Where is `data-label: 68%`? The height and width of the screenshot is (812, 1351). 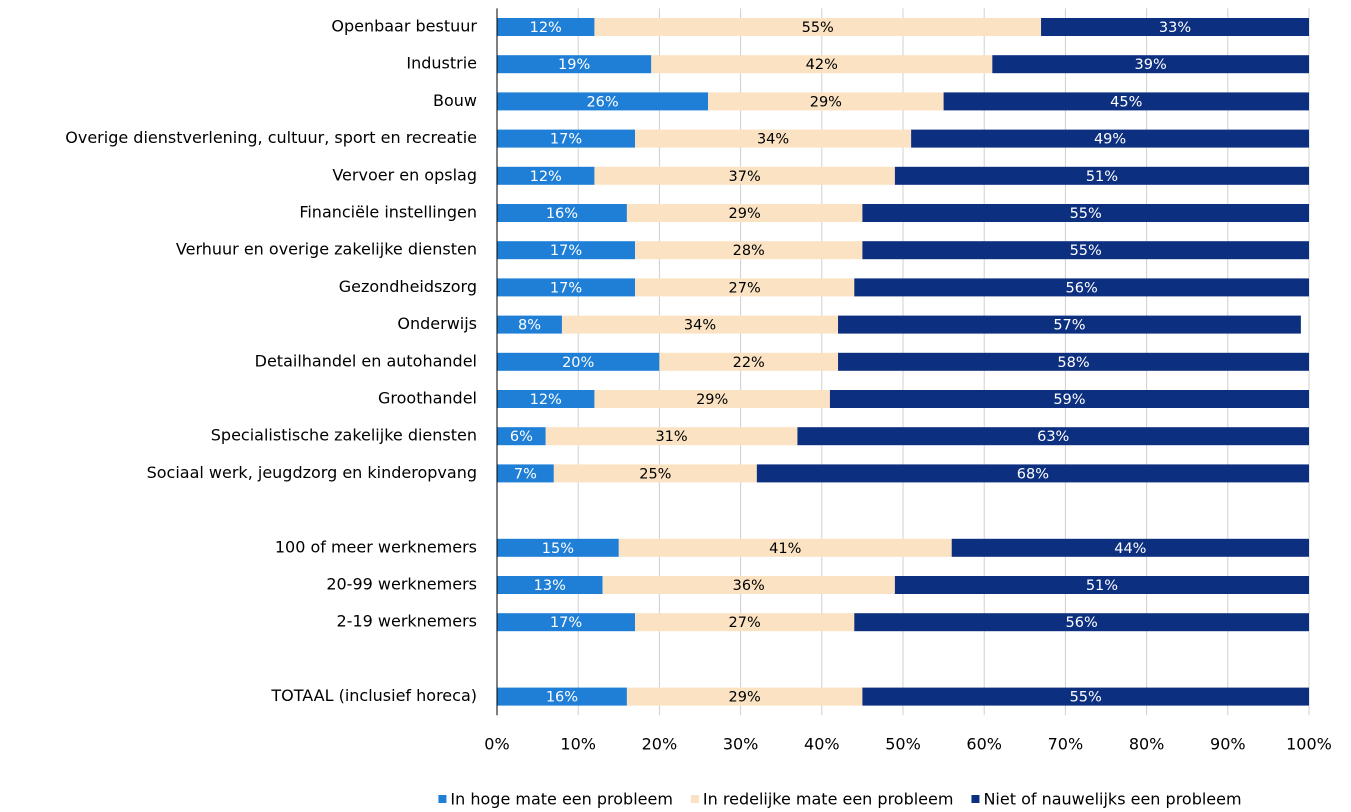
data-label: 68% is located at coordinates (1033, 474).